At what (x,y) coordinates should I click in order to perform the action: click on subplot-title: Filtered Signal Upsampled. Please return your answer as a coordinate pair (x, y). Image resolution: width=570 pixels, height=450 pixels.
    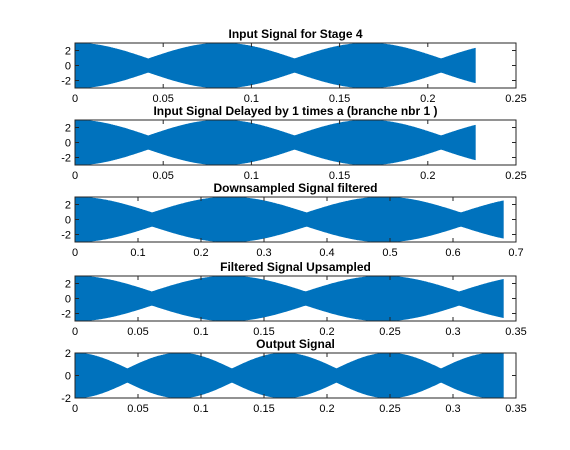
    Looking at the image, I should click on (295, 267).